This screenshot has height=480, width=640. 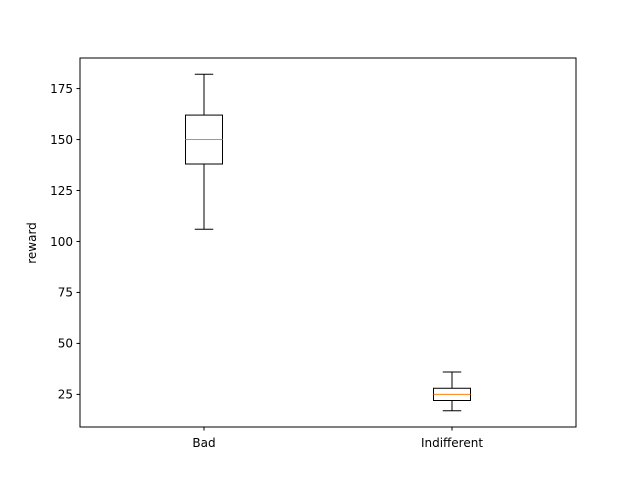 What do you see at coordinates (61, 89) in the screenshot?
I see `y-tick-label: 175` at bounding box center [61, 89].